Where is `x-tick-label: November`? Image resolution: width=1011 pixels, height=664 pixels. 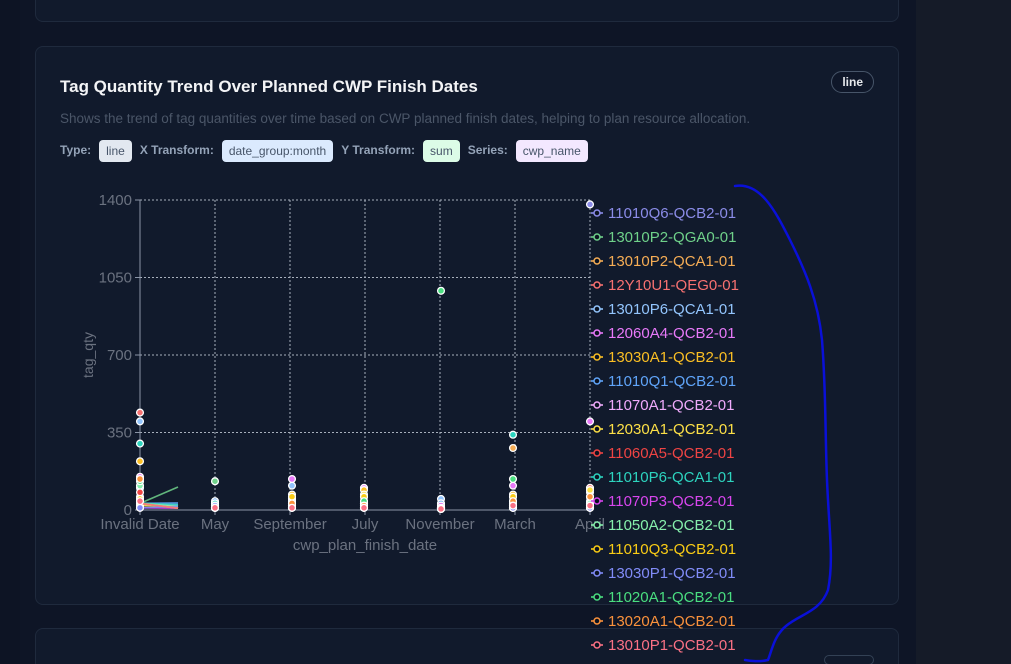
x-tick-label: November is located at coordinates (439, 524).